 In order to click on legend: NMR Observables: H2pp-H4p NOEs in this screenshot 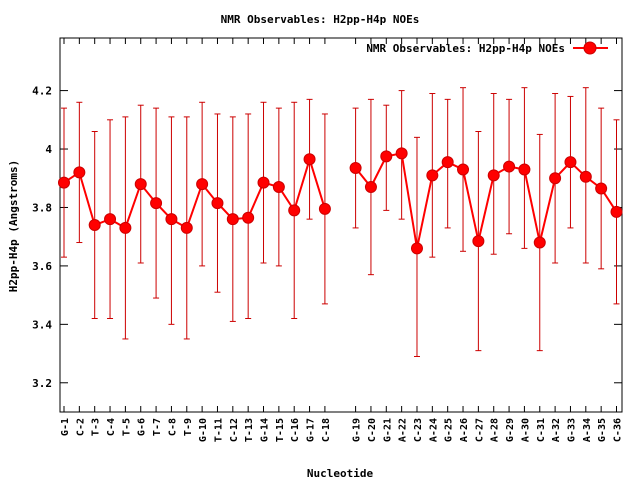, I will do `click(487, 48)`.